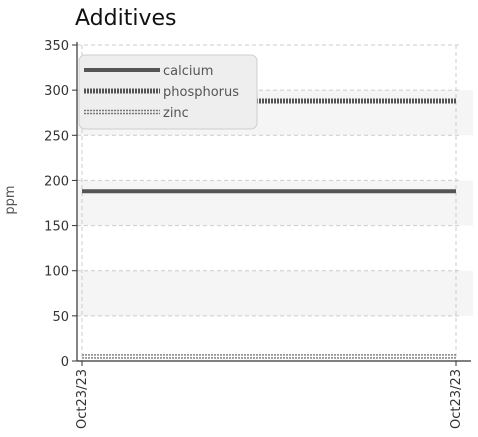 The height and width of the screenshot is (437, 478). I want to click on x-axis-ticks: Oct23/23 Oct23/23, so click(269, 395).